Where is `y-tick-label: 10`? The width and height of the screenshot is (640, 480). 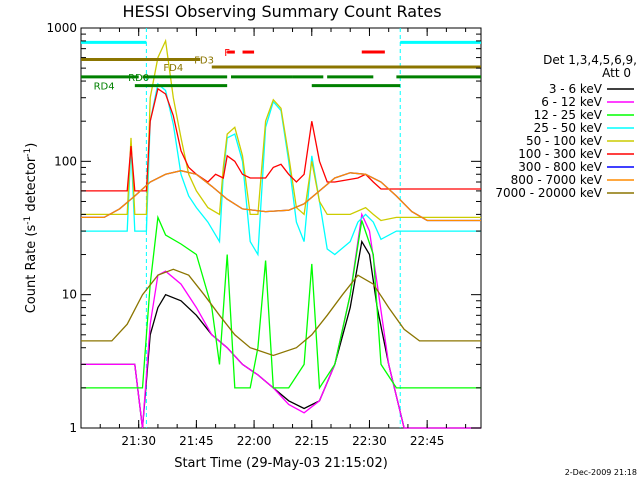
y-tick-label: 10 is located at coordinates (69, 295).